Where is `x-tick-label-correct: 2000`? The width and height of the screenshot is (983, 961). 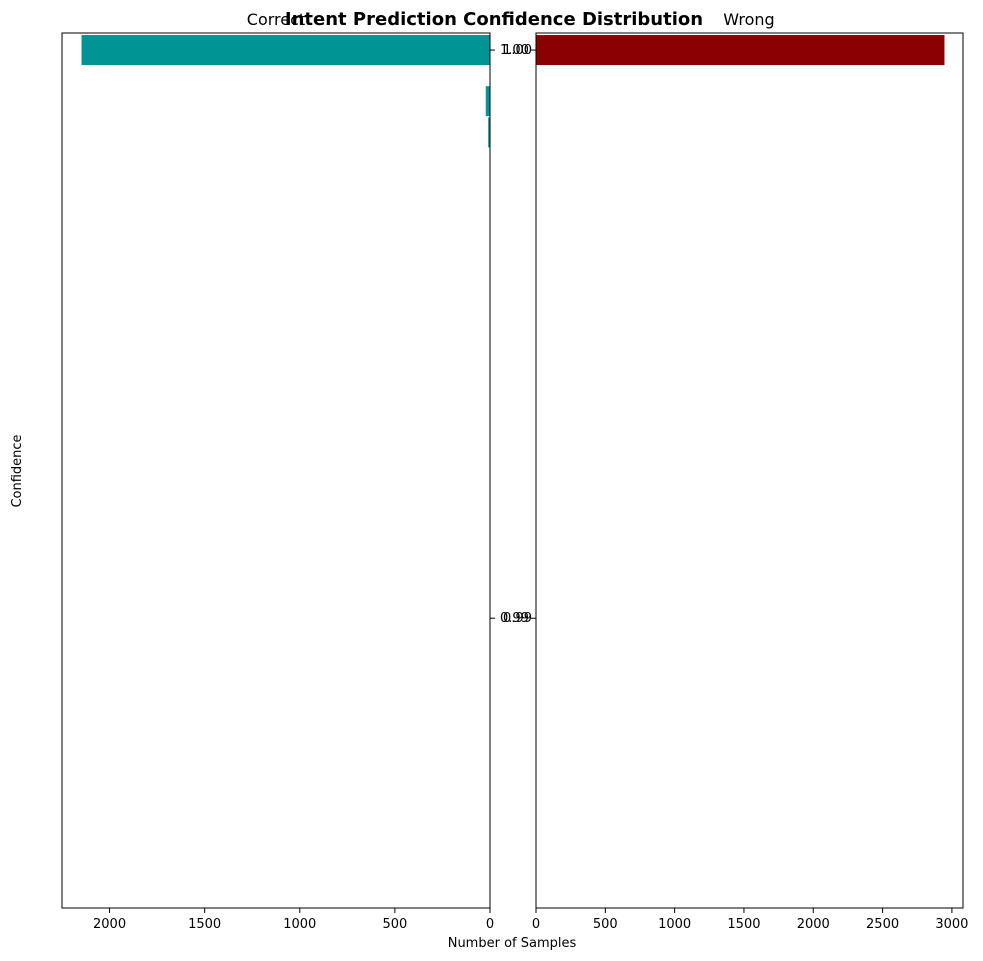 x-tick-label-correct: 2000 is located at coordinates (109, 924).